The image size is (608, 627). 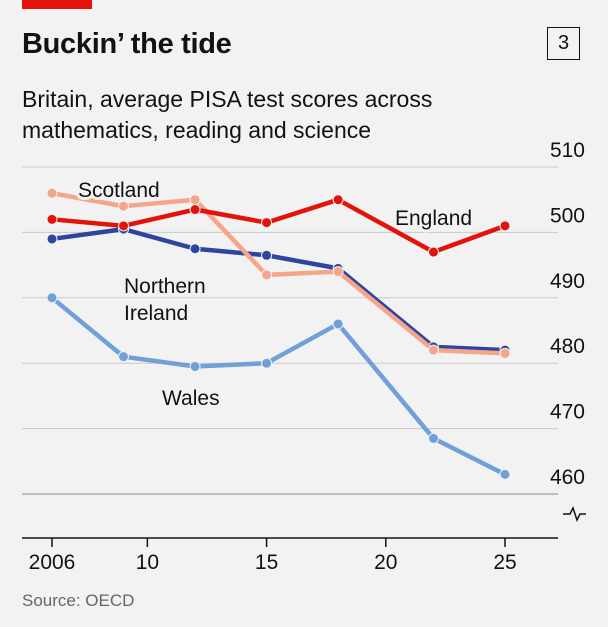 I want to click on series-label-northern-ireland: Northern, so click(x=165, y=286).